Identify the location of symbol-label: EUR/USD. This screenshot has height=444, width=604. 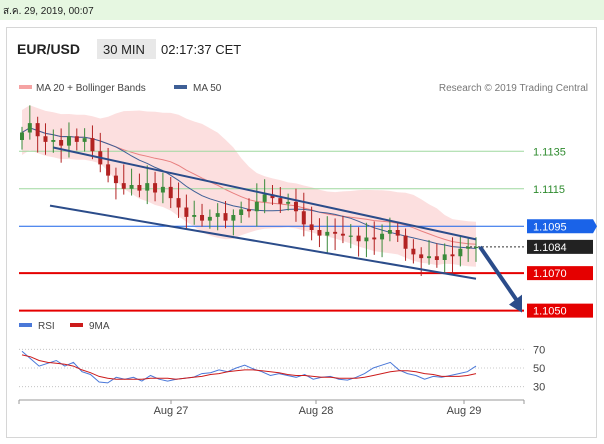
(48, 49).